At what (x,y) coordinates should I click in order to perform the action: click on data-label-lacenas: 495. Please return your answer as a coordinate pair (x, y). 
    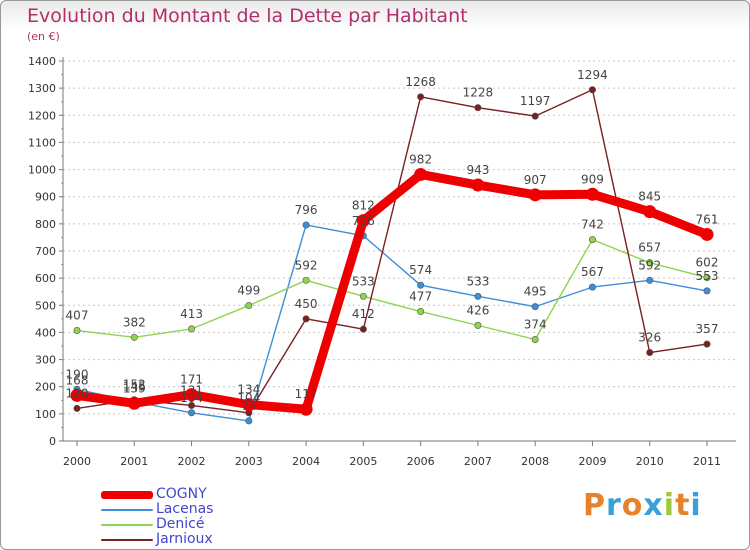
    Looking at the image, I should click on (535, 292).